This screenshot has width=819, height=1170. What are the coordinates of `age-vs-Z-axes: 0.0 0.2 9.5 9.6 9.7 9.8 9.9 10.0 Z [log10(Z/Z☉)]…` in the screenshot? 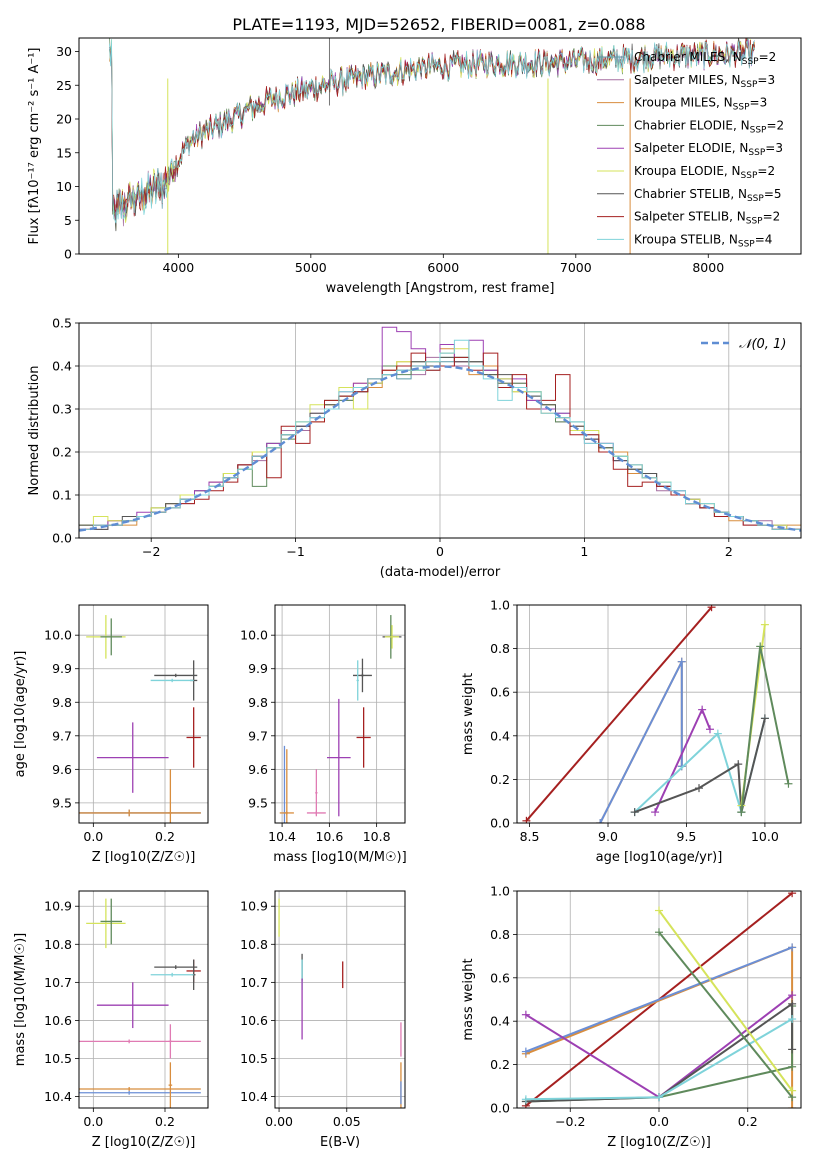 It's located at (111, 734).